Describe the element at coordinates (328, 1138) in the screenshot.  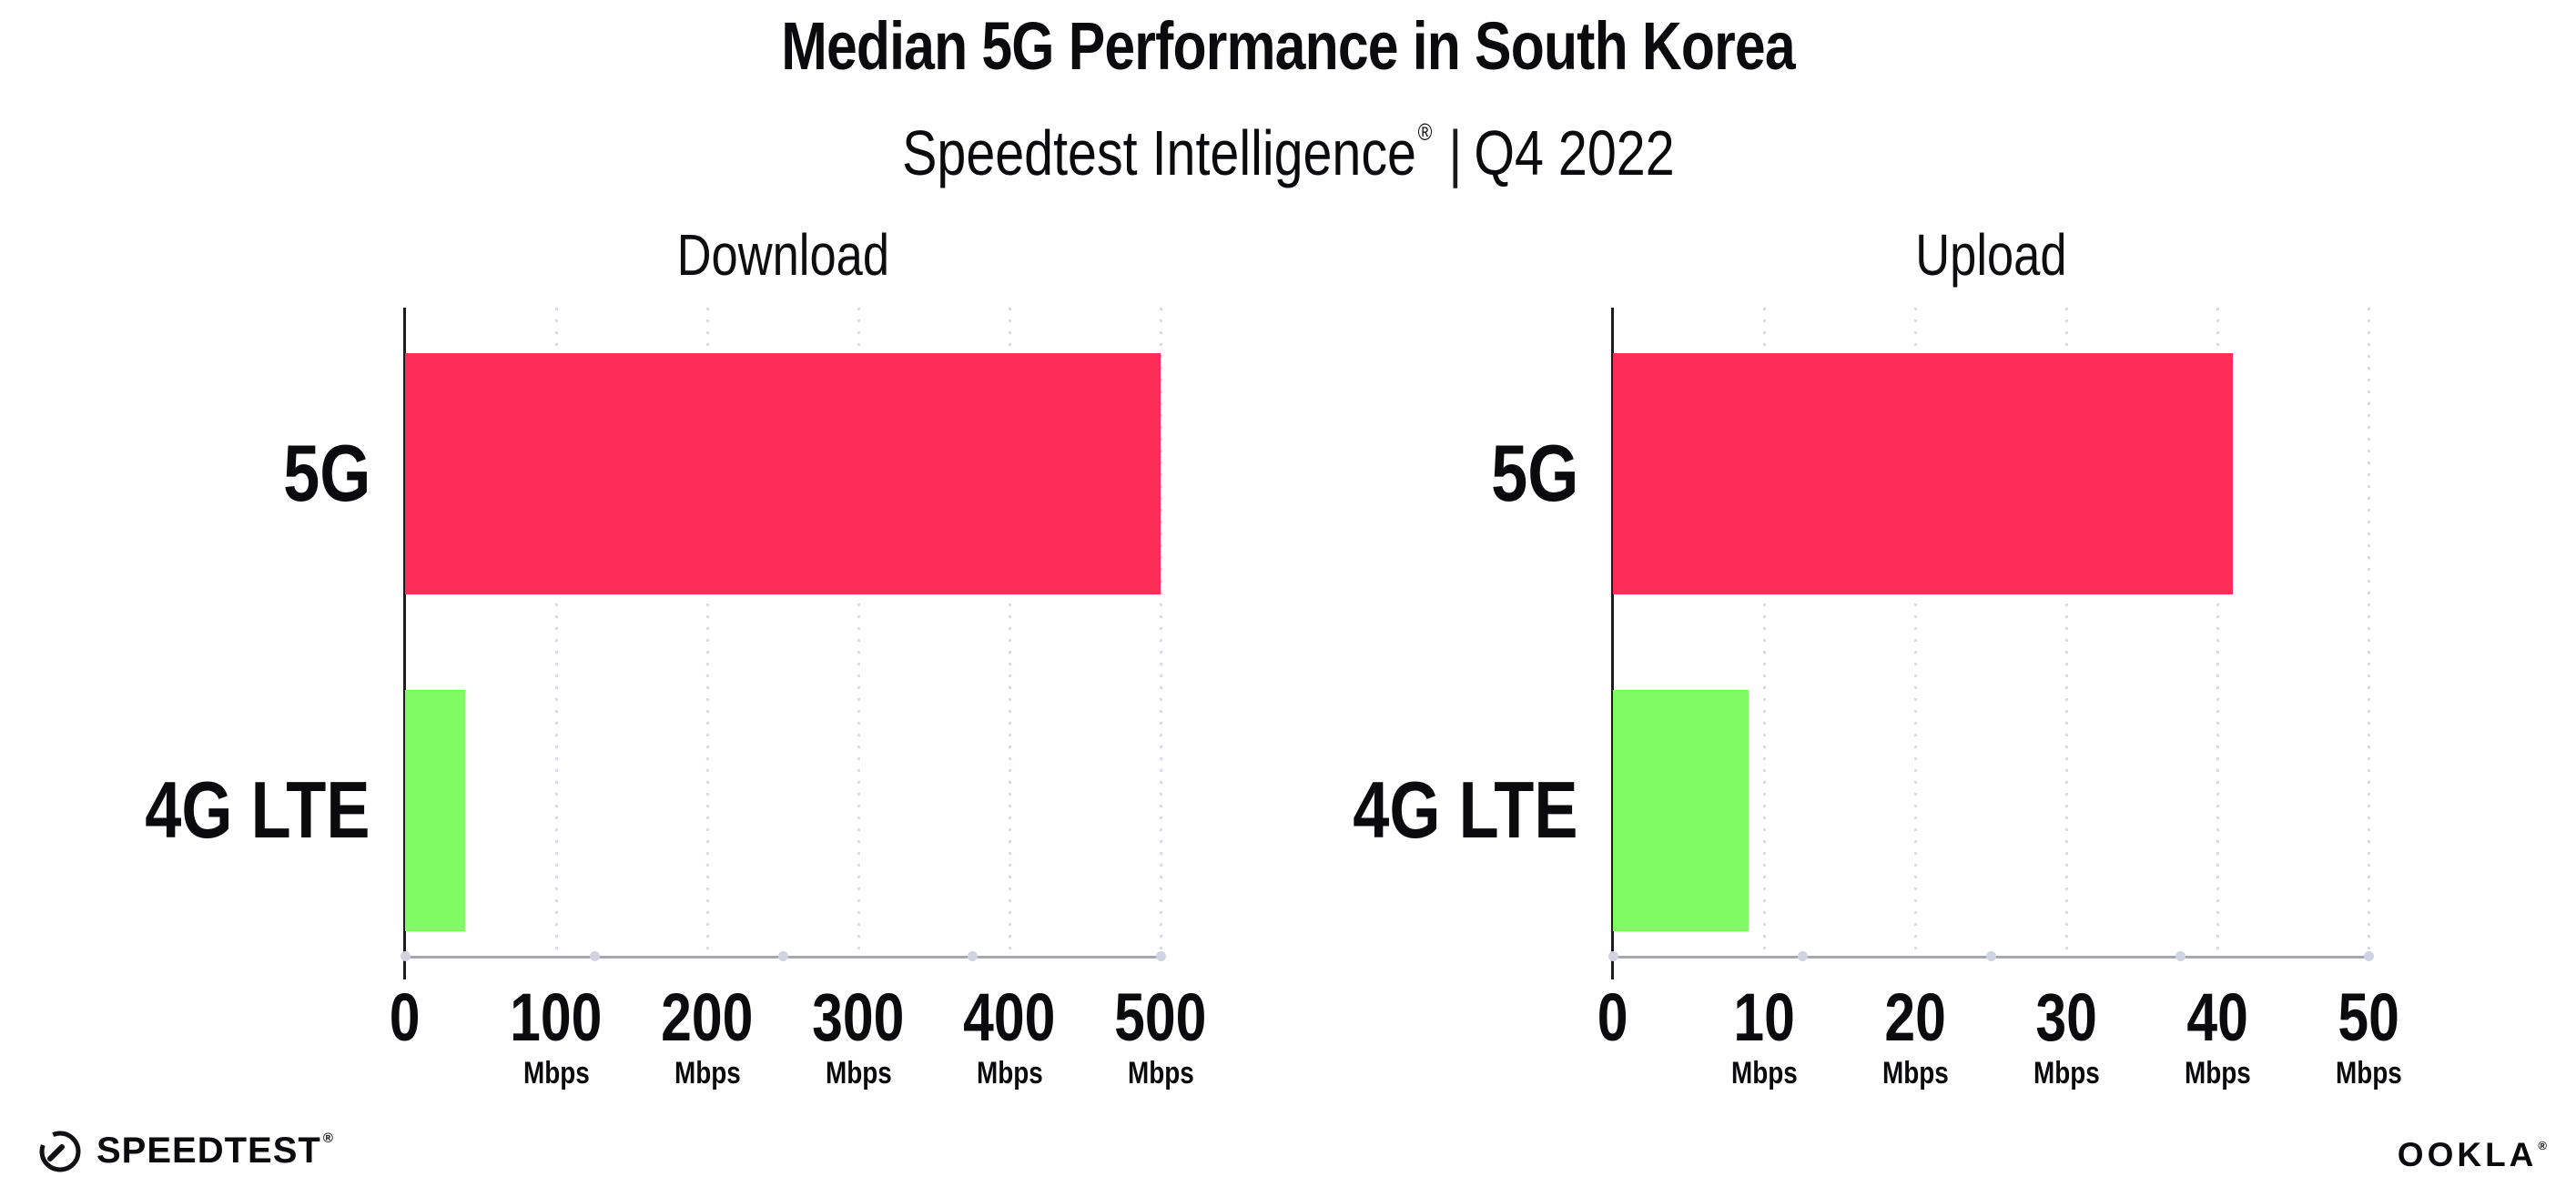
I see `speedtest-registered-mark: ®` at that location.